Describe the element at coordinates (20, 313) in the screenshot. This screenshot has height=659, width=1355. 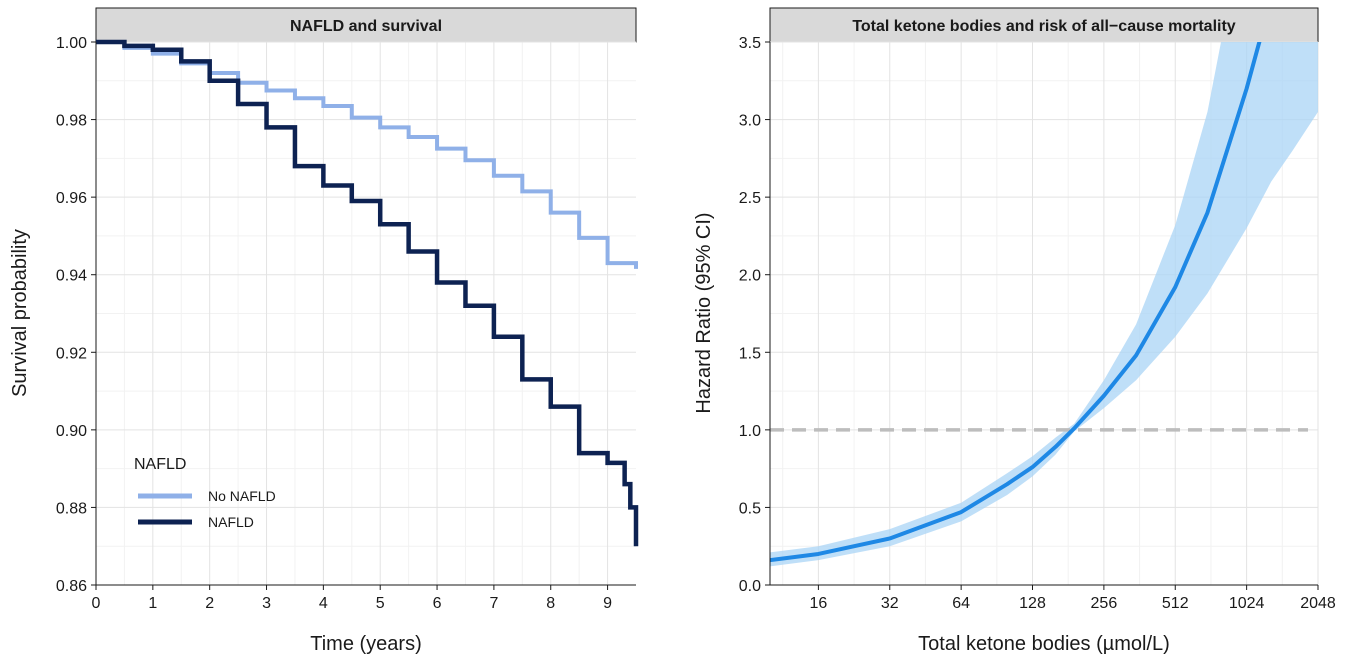
I see `left-y-axis-title: Survival probability` at that location.